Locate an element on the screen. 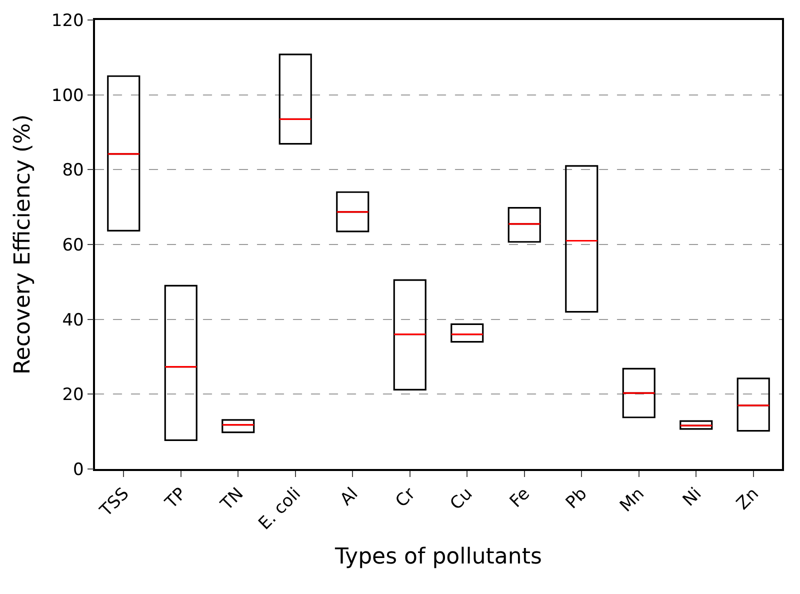 The width and height of the screenshot is (800, 594). x-tick-label: Zn is located at coordinates (747, 499).